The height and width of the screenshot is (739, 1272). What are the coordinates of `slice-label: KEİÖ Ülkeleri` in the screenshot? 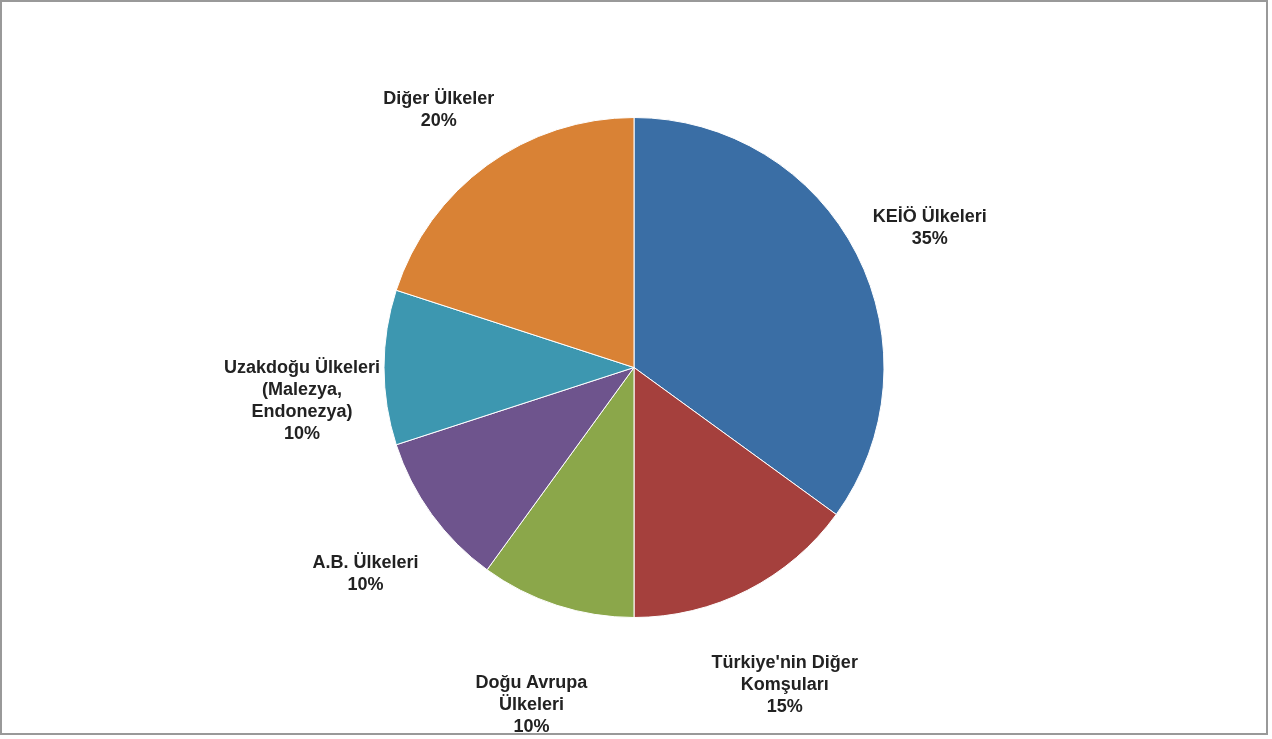 It's located at (929, 215).